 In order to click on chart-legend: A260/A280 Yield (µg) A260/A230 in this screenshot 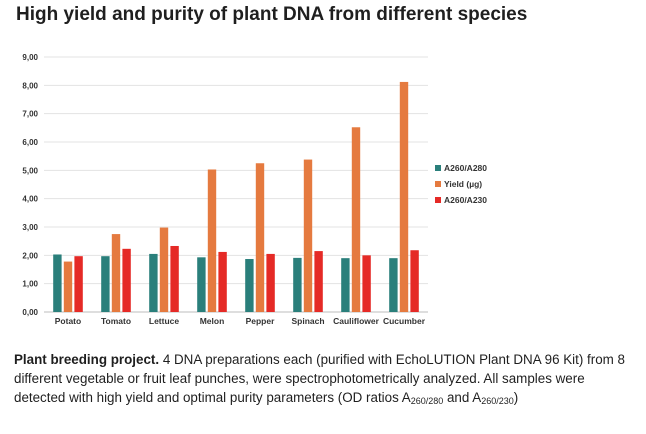, I will do `click(461, 184)`.